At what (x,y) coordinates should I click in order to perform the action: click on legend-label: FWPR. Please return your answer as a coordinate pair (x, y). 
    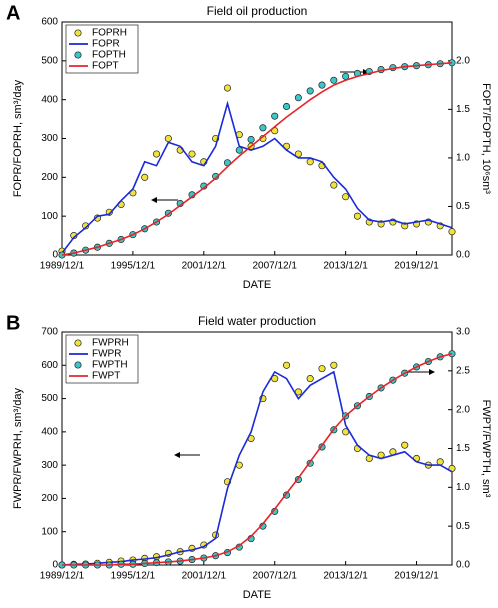
    Looking at the image, I should click on (106, 354).